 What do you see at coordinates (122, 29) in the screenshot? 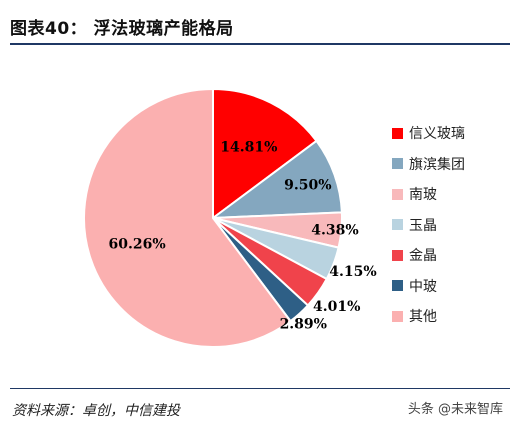
I see `page-title: 图表40： 浮法玻璃产能格局` at bounding box center [122, 29].